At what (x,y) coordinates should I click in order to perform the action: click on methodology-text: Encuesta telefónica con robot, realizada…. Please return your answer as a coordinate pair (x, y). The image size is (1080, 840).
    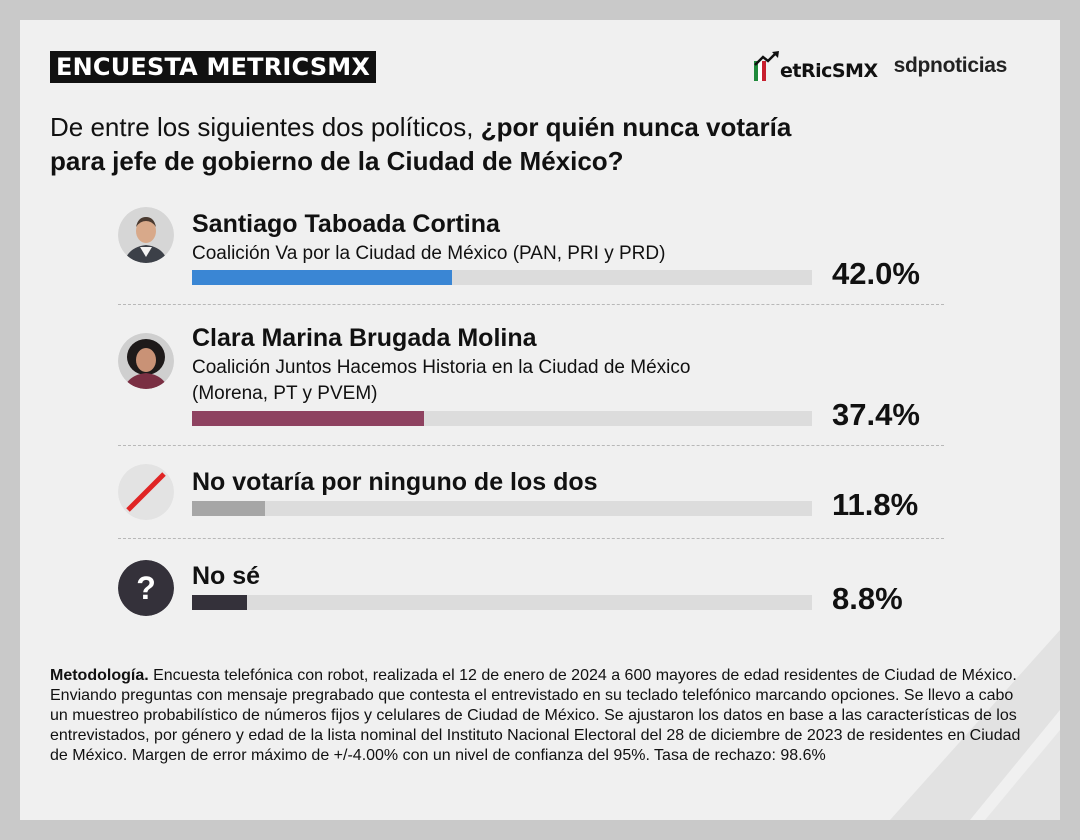
    Looking at the image, I should click on (535, 715).